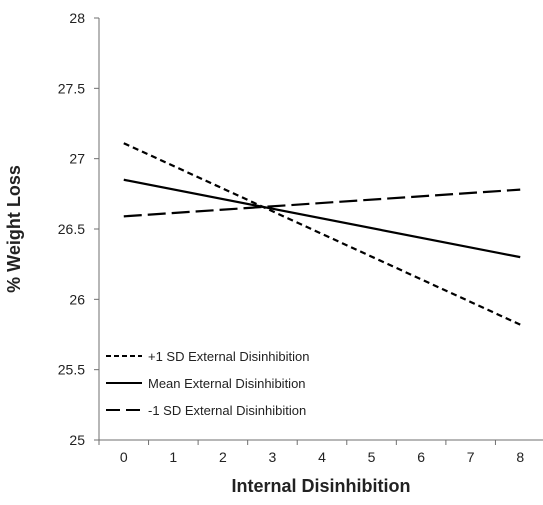  What do you see at coordinates (321, 486) in the screenshot?
I see `x-axis-title: Internal Disinhibition` at bounding box center [321, 486].